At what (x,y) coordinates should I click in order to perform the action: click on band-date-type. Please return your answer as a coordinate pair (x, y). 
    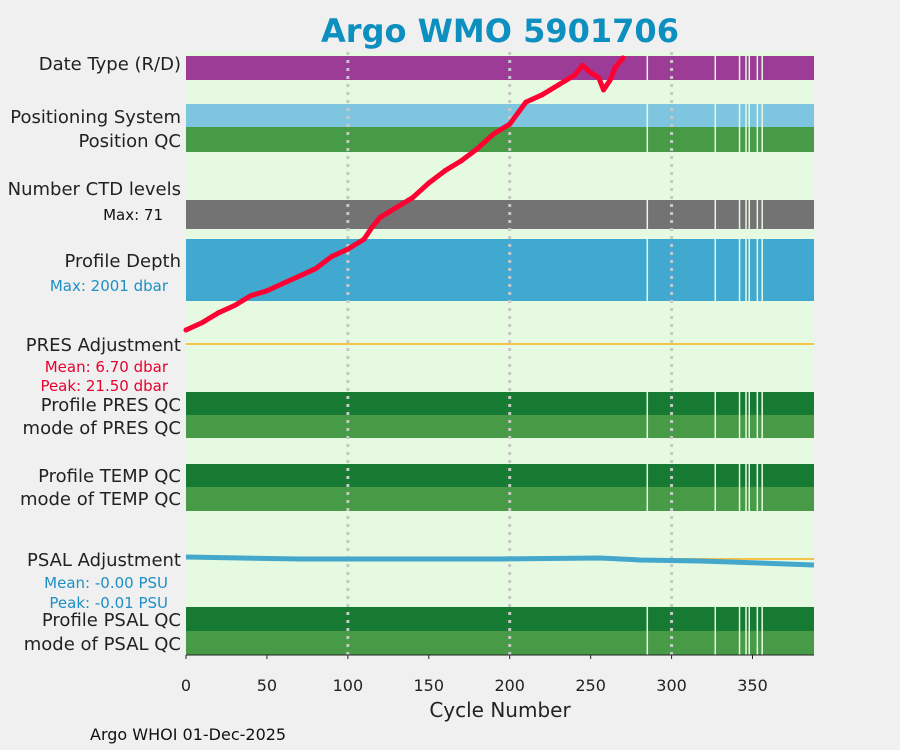
    Looking at the image, I should click on (500, 68).